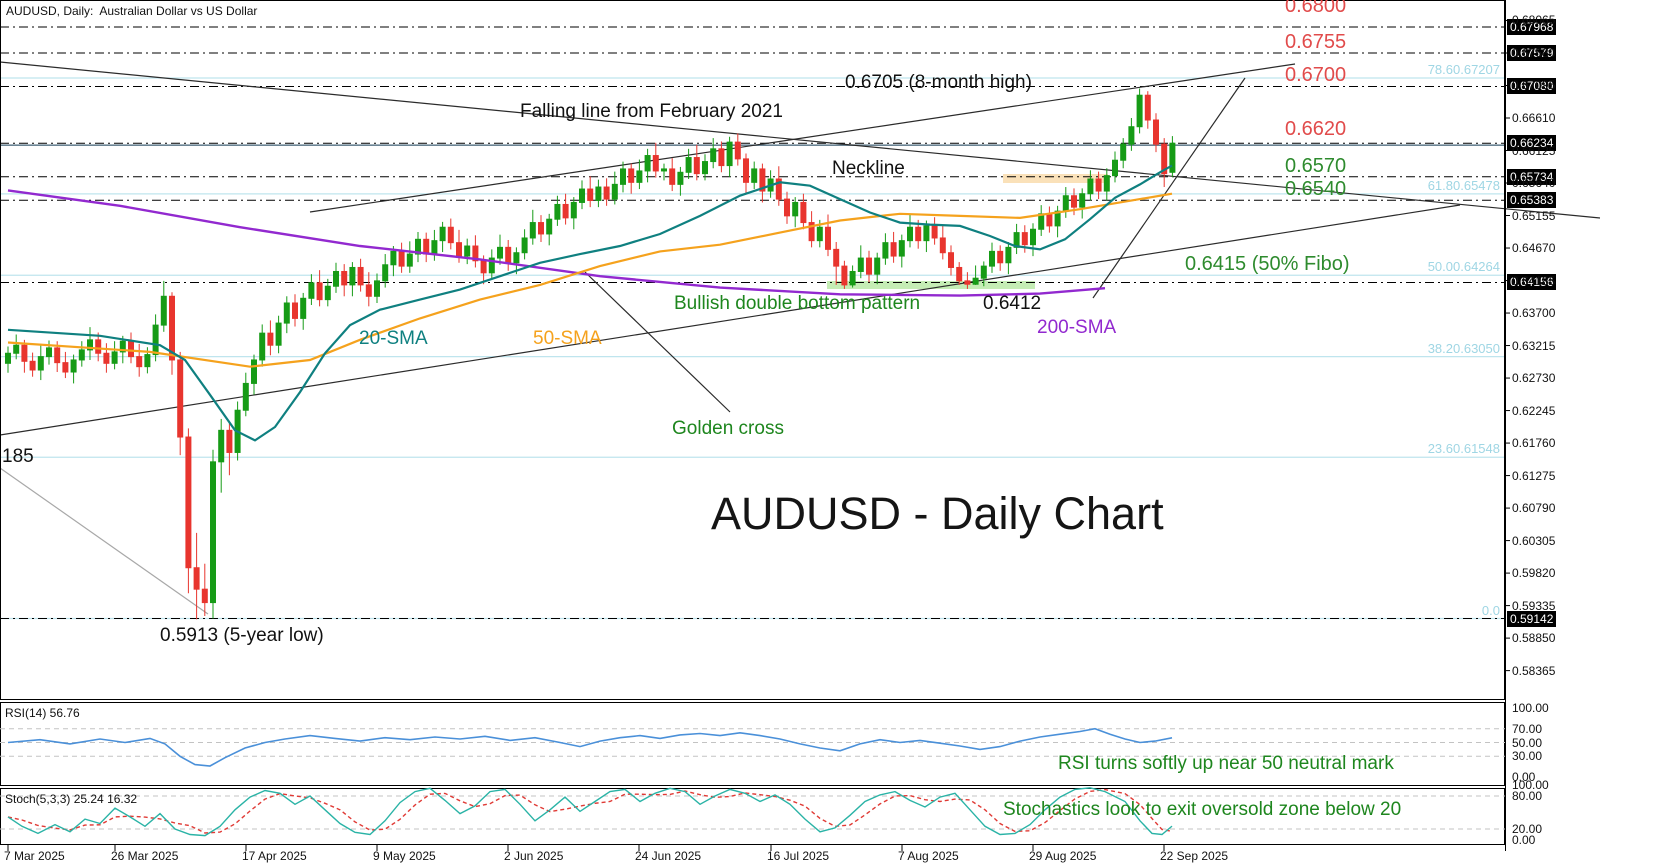 Image resolution: width=1667 pixels, height=867 pixels. I want to click on double-bottom-zone, so click(931, 285).